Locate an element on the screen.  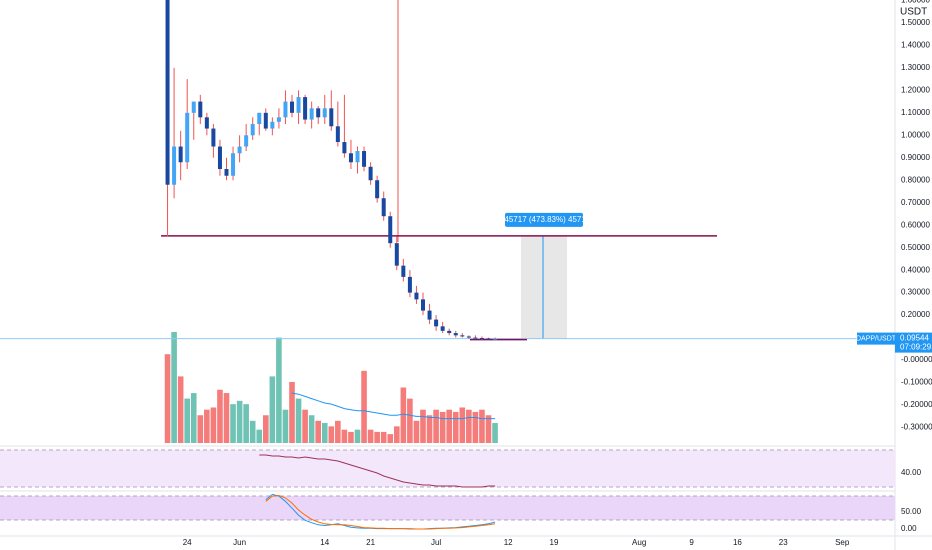
currency: USDT is located at coordinates (913, 12).